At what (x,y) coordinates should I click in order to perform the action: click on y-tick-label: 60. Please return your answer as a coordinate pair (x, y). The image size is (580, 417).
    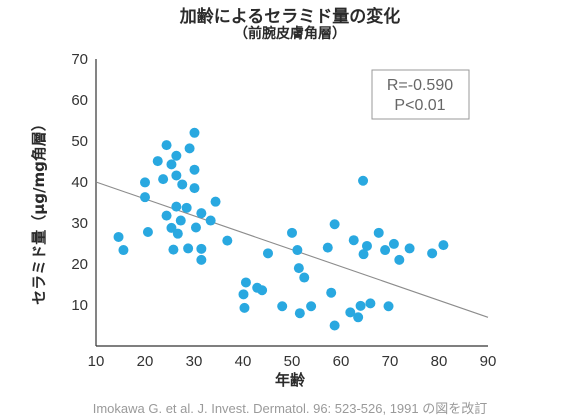
    Looking at the image, I should click on (79, 100).